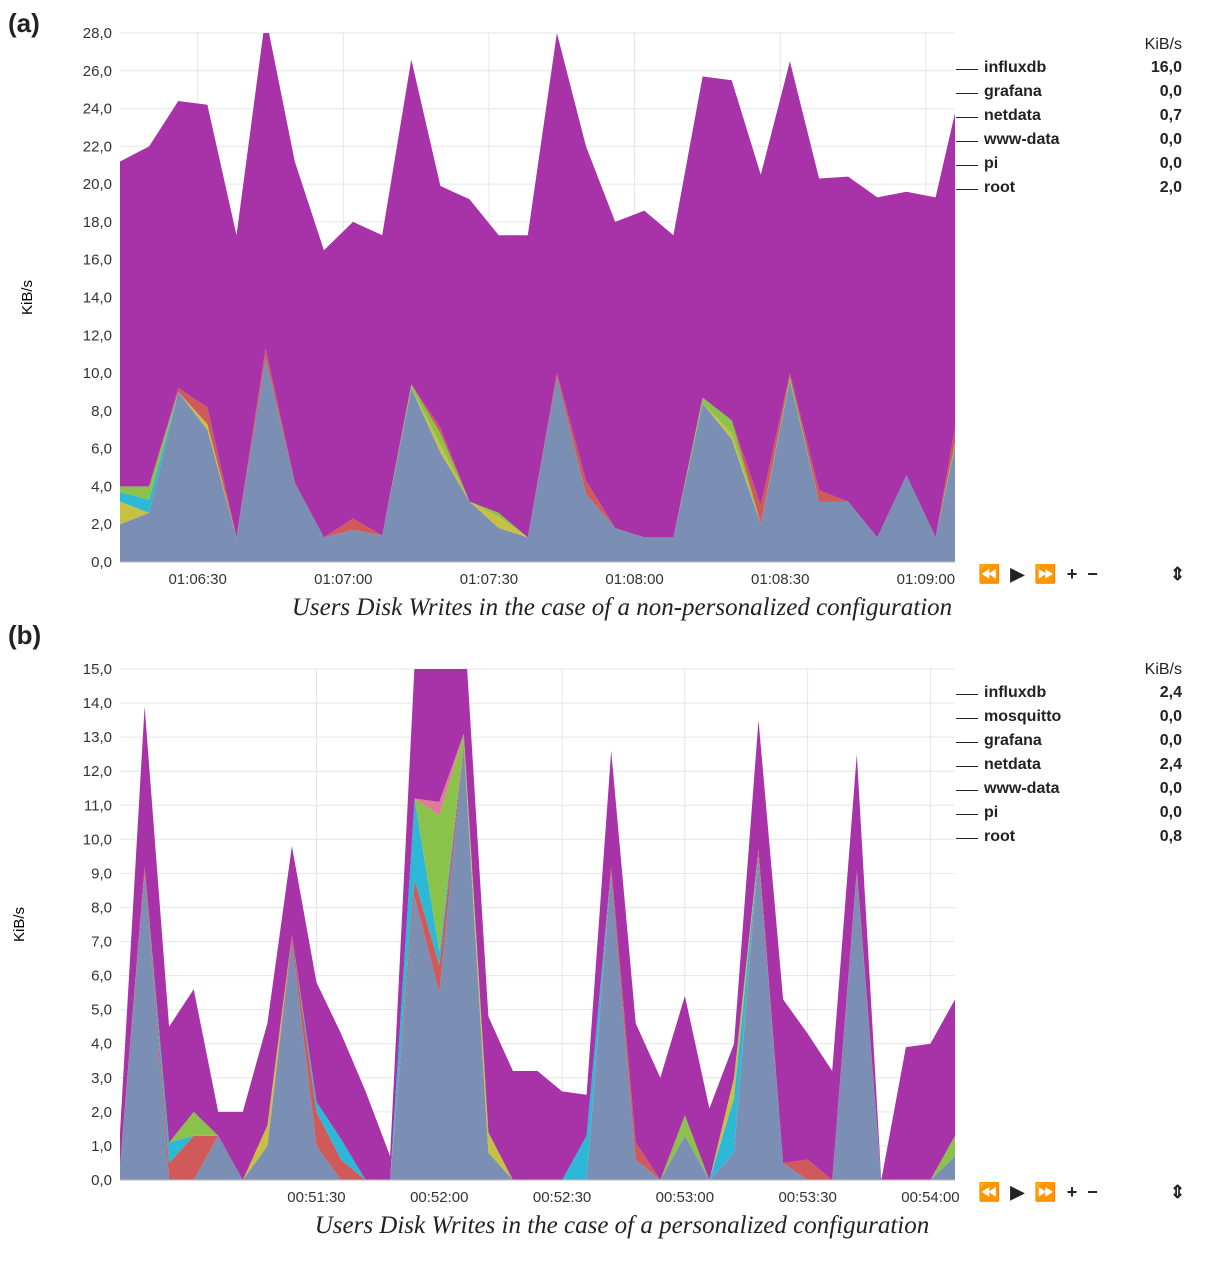 This screenshot has width=1211, height=1272. I want to click on legend-item-root: root 2,0, so click(1067, 190).